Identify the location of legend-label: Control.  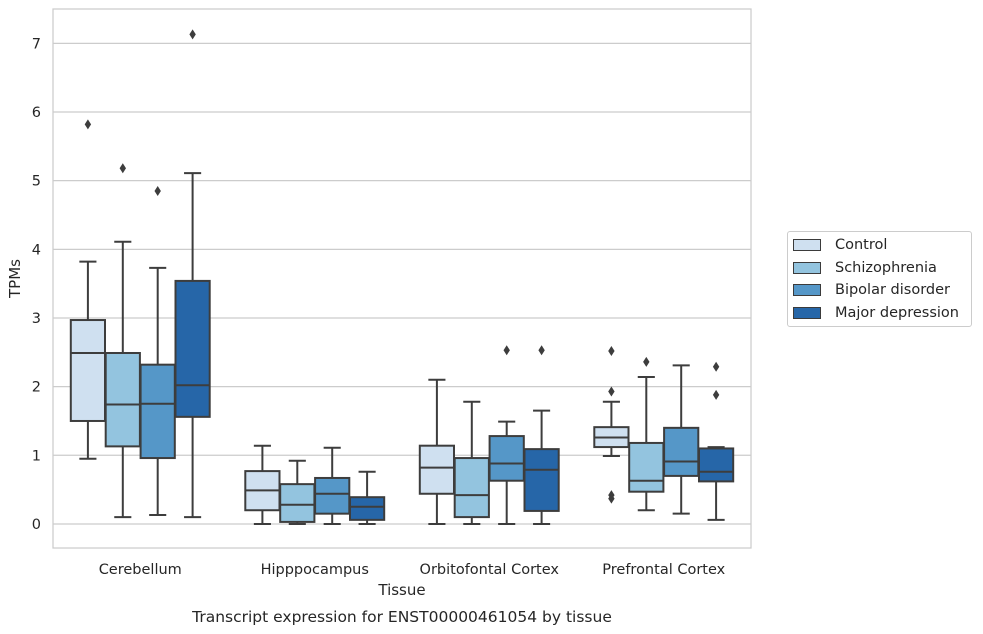
(861, 245).